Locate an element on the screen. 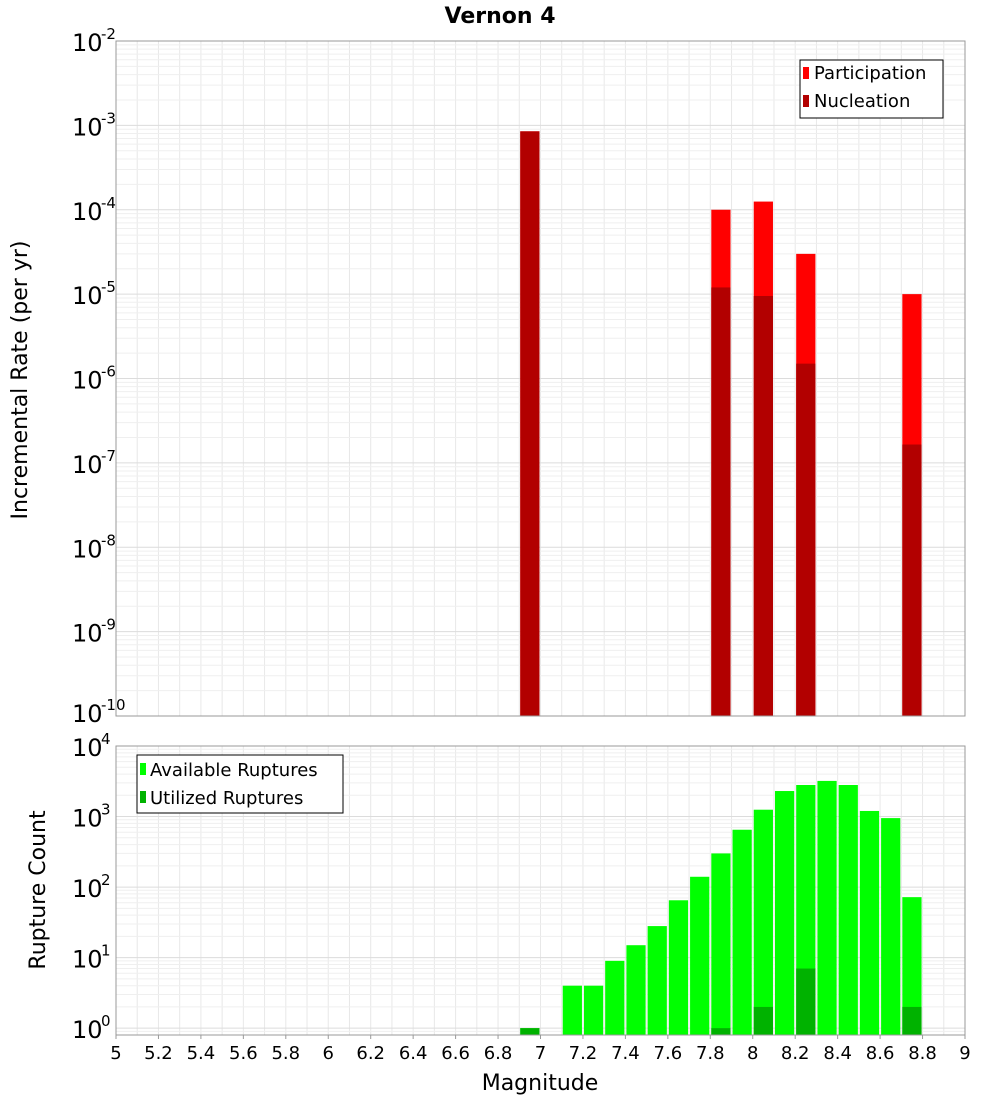  x-tick-label: 7.4 is located at coordinates (625, 1053).